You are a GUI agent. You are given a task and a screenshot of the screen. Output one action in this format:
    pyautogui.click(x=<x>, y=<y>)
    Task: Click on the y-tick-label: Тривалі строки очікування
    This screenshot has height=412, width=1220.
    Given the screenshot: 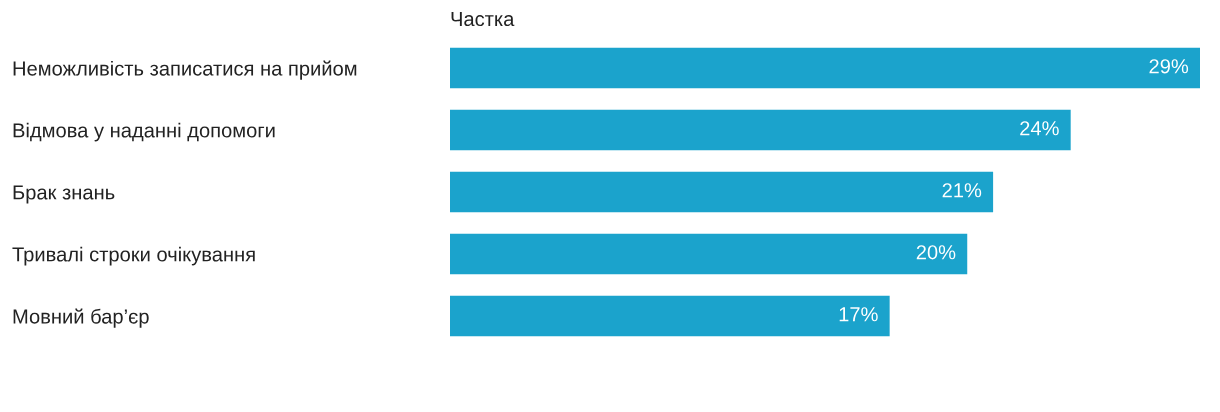 What is the action you would take?
    pyautogui.click(x=133, y=256)
    